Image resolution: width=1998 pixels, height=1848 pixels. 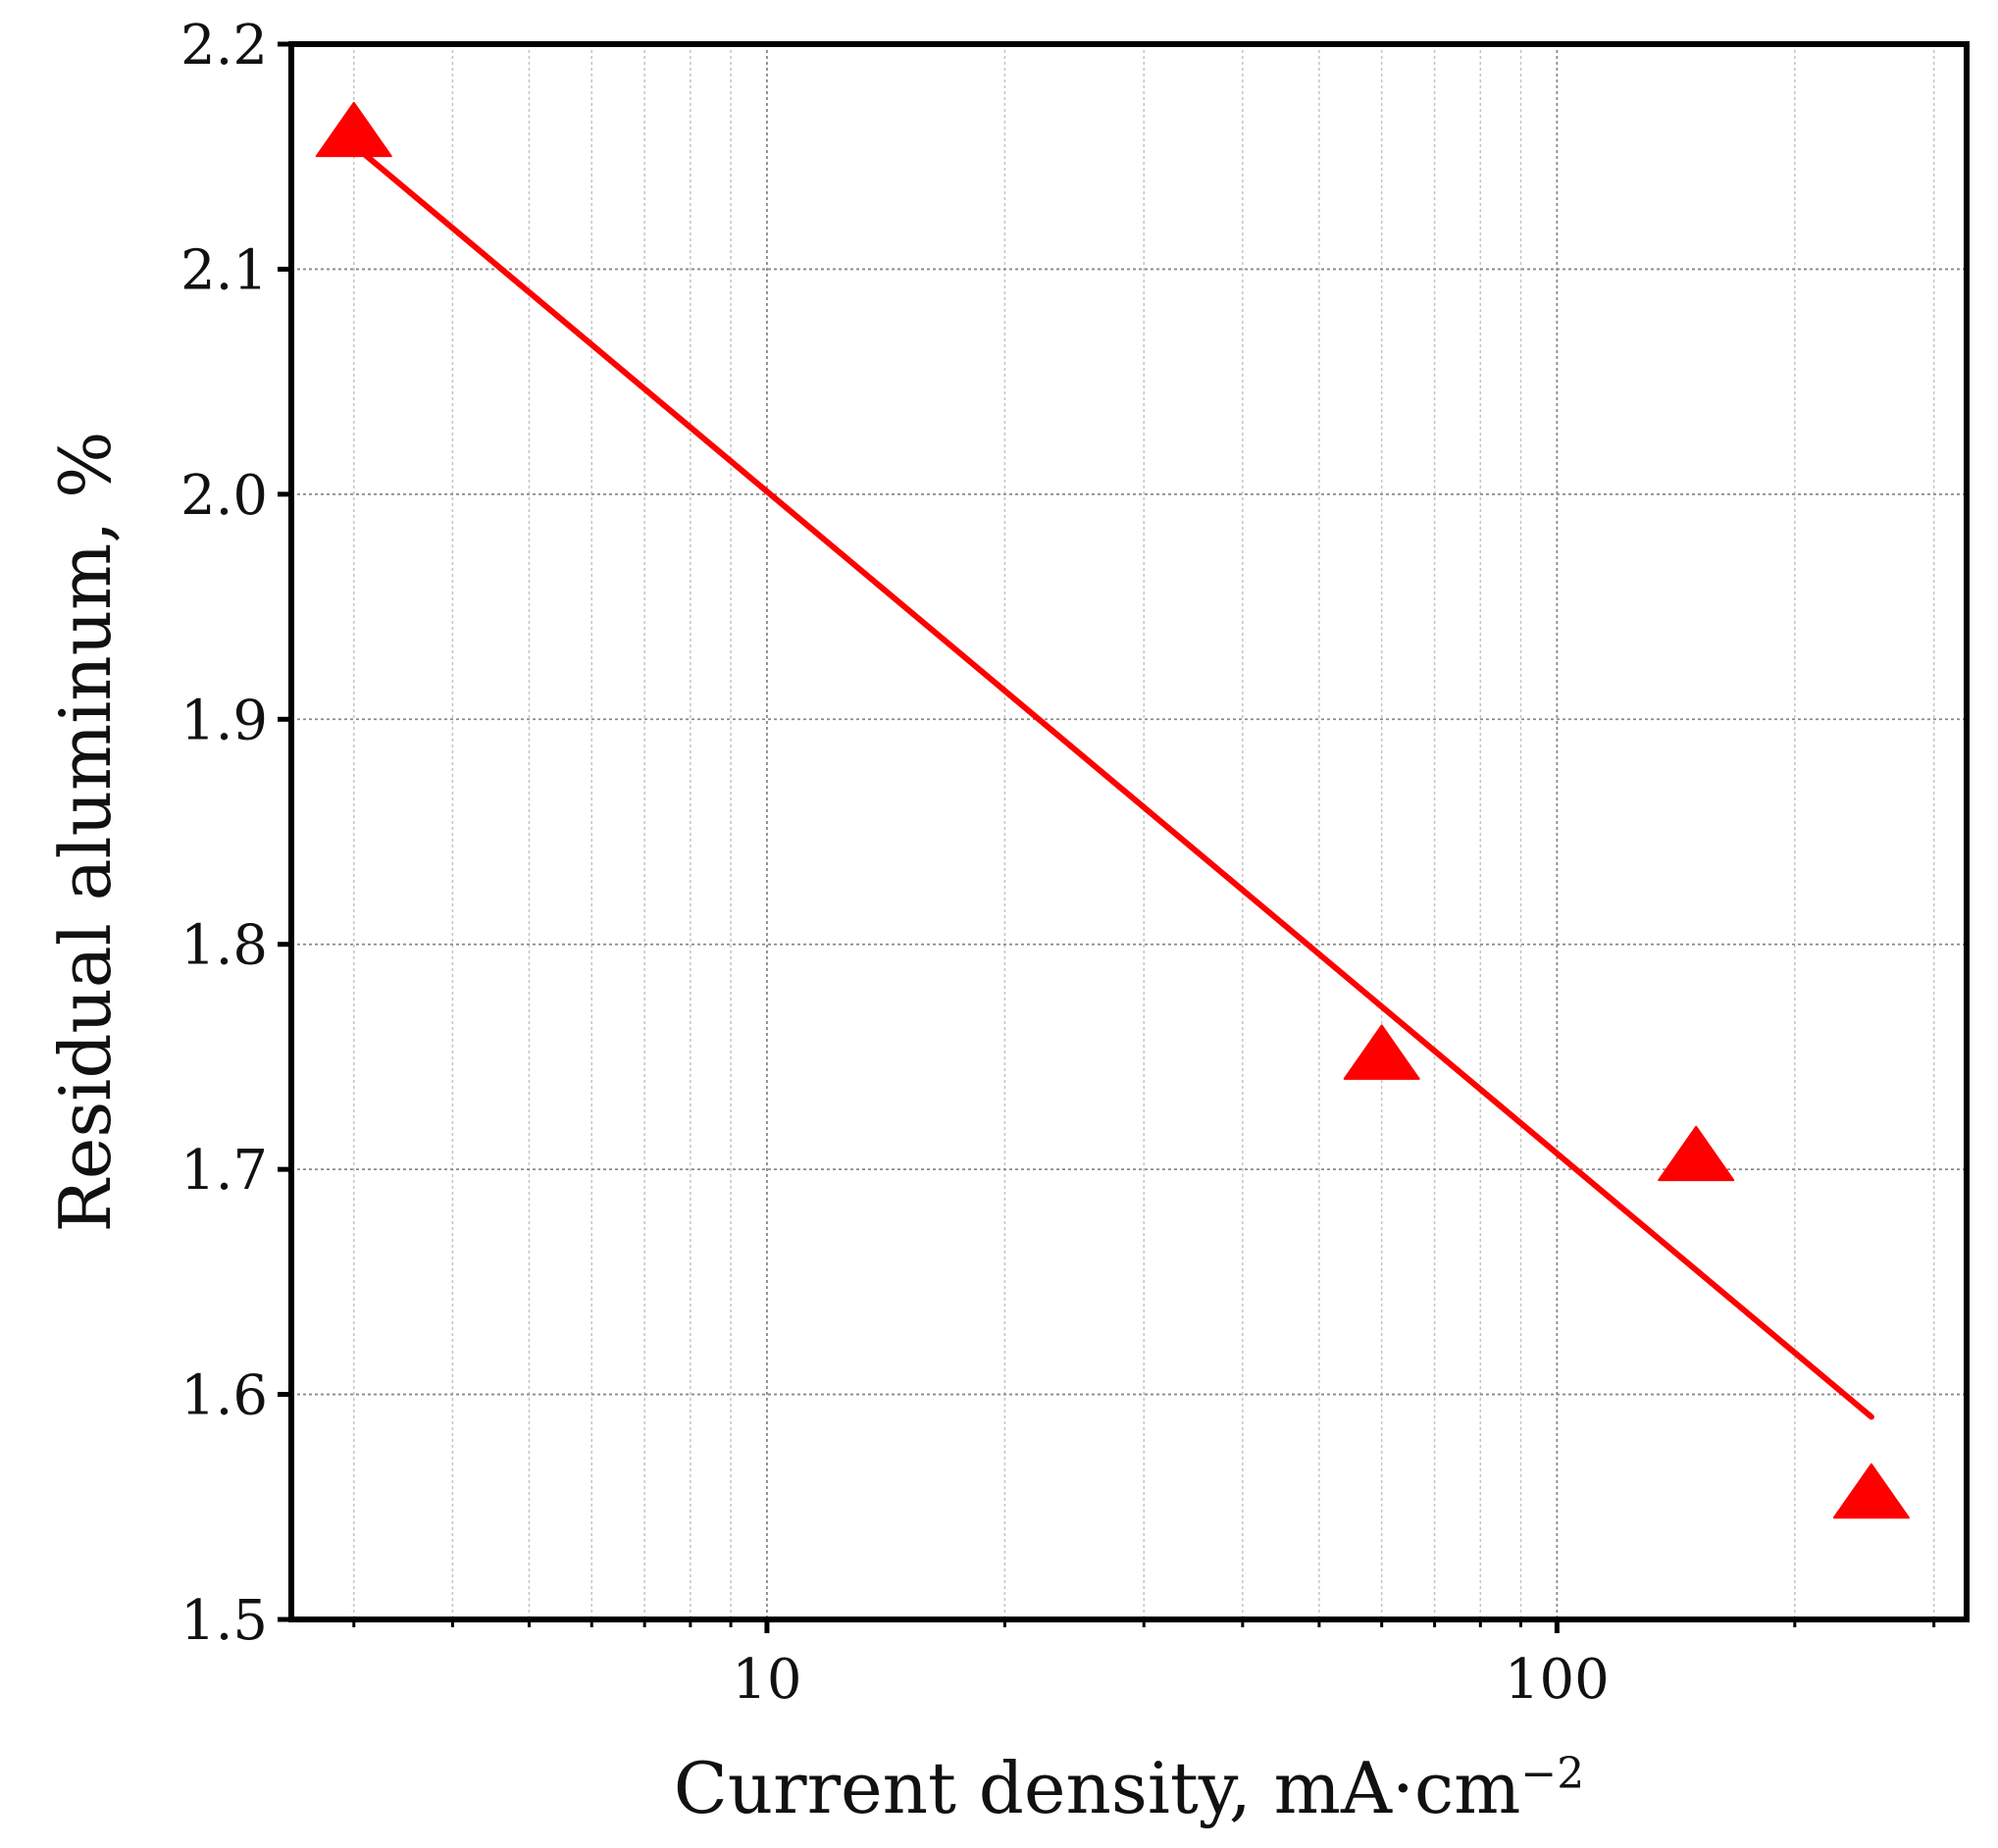 What do you see at coordinates (1557, 1680) in the screenshot?
I see `x-tick-label: 100` at bounding box center [1557, 1680].